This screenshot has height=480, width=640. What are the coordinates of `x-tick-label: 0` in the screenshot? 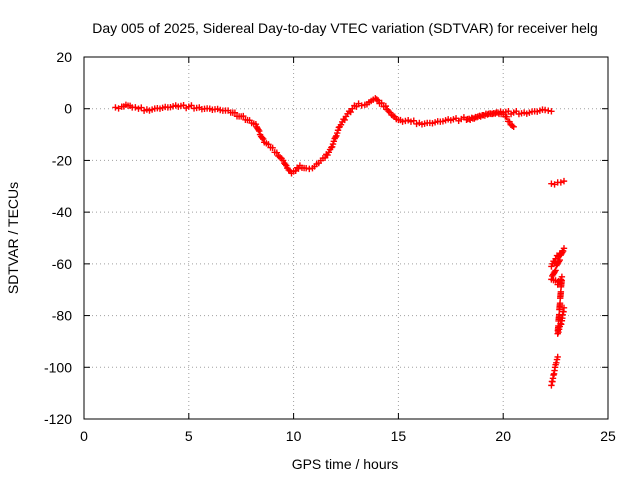 It's located at (84, 436).